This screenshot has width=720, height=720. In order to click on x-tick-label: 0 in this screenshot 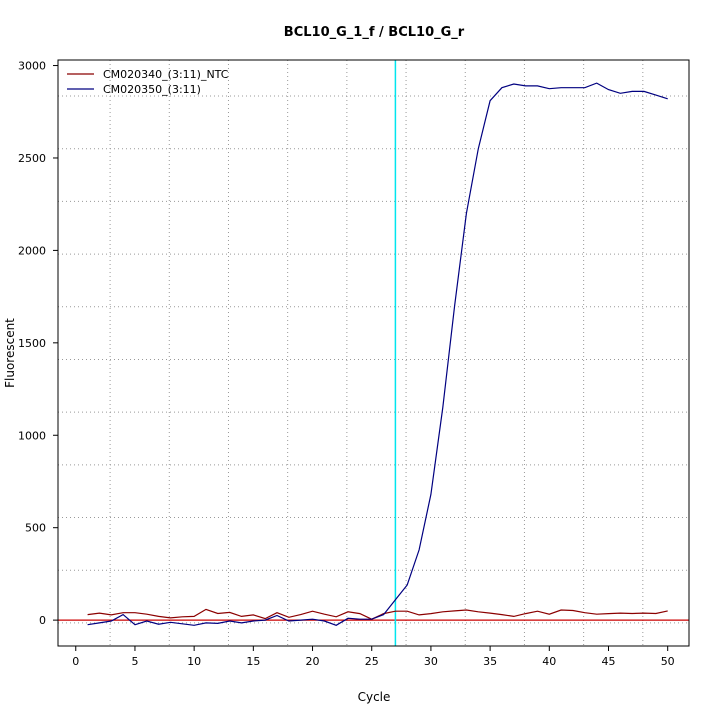, I will do `click(75, 661)`.